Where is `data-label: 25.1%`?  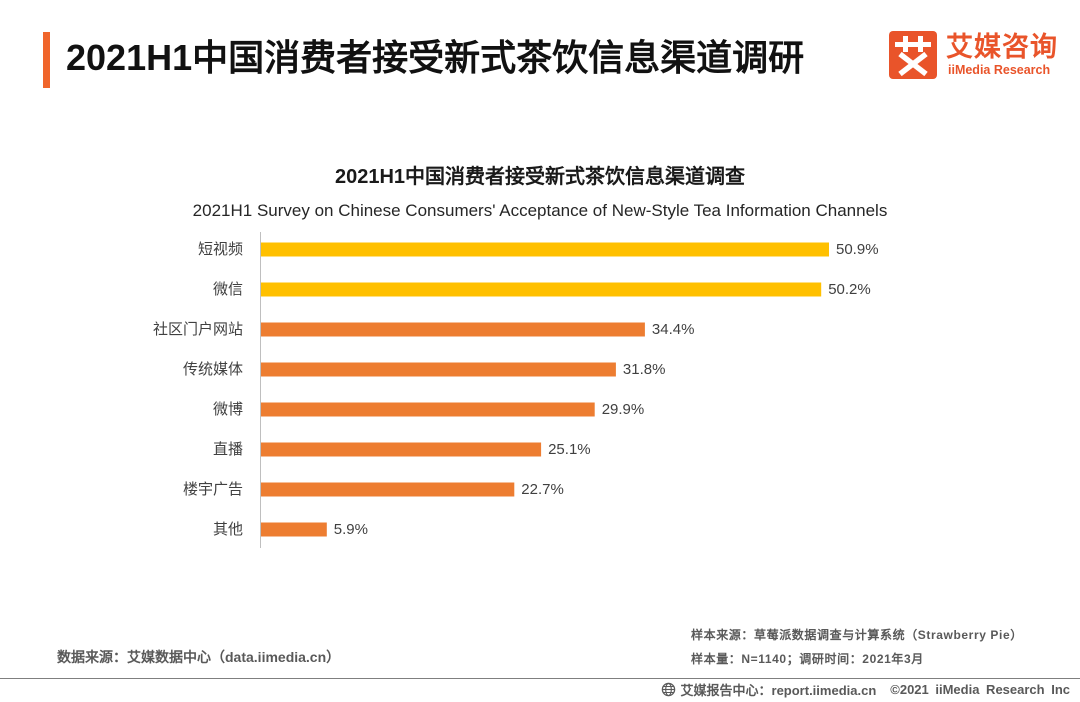 data-label: 25.1% is located at coordinates (569, 449).